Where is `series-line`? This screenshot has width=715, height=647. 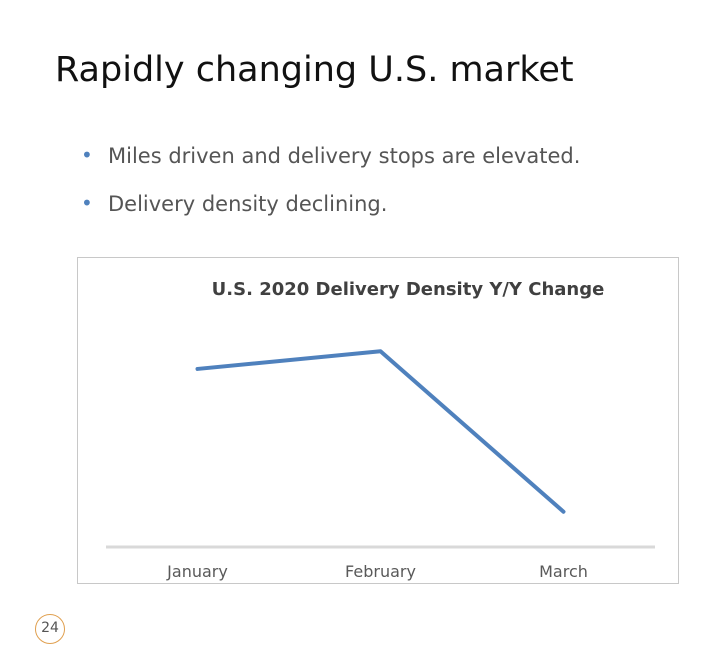
series-line is located at coordinates (380, 431).